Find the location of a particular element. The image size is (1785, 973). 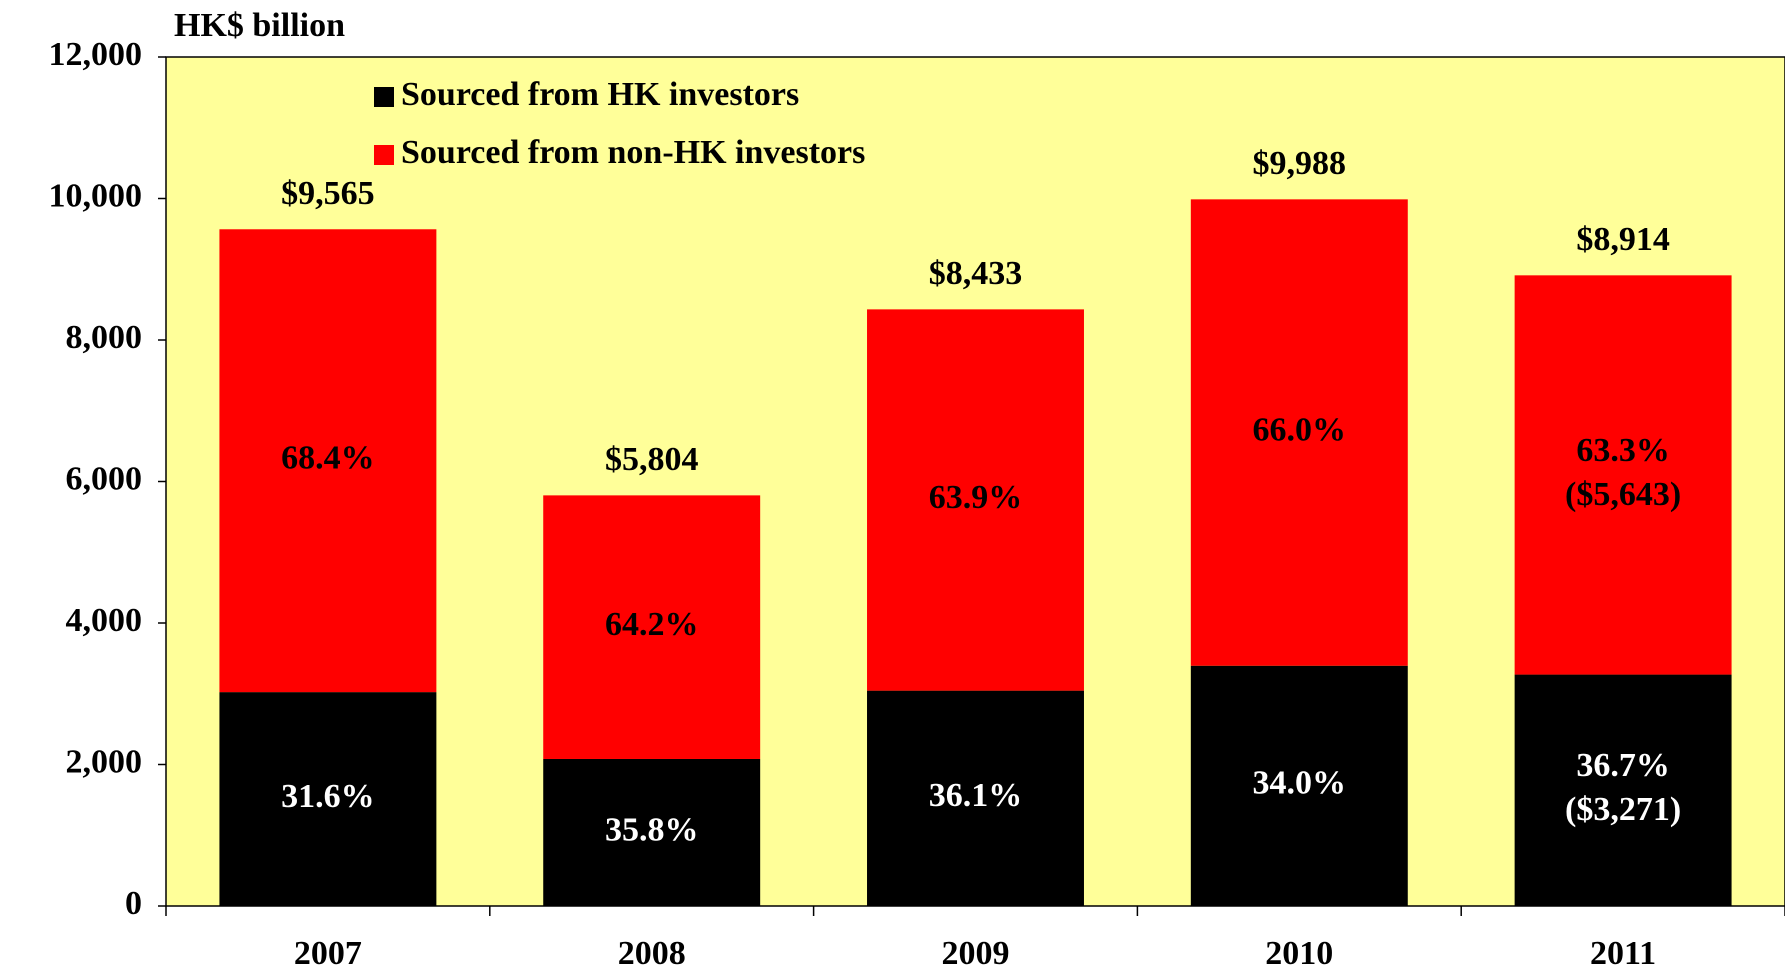

total-label: $8,914 is located at coordinates (1623, 239).